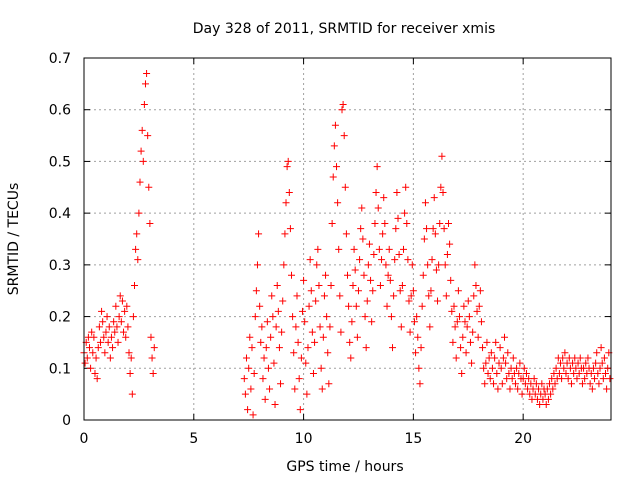 This screenshot has width=640, height=480. I want to click on y-tick-label: 0.7, so click(60, 59).